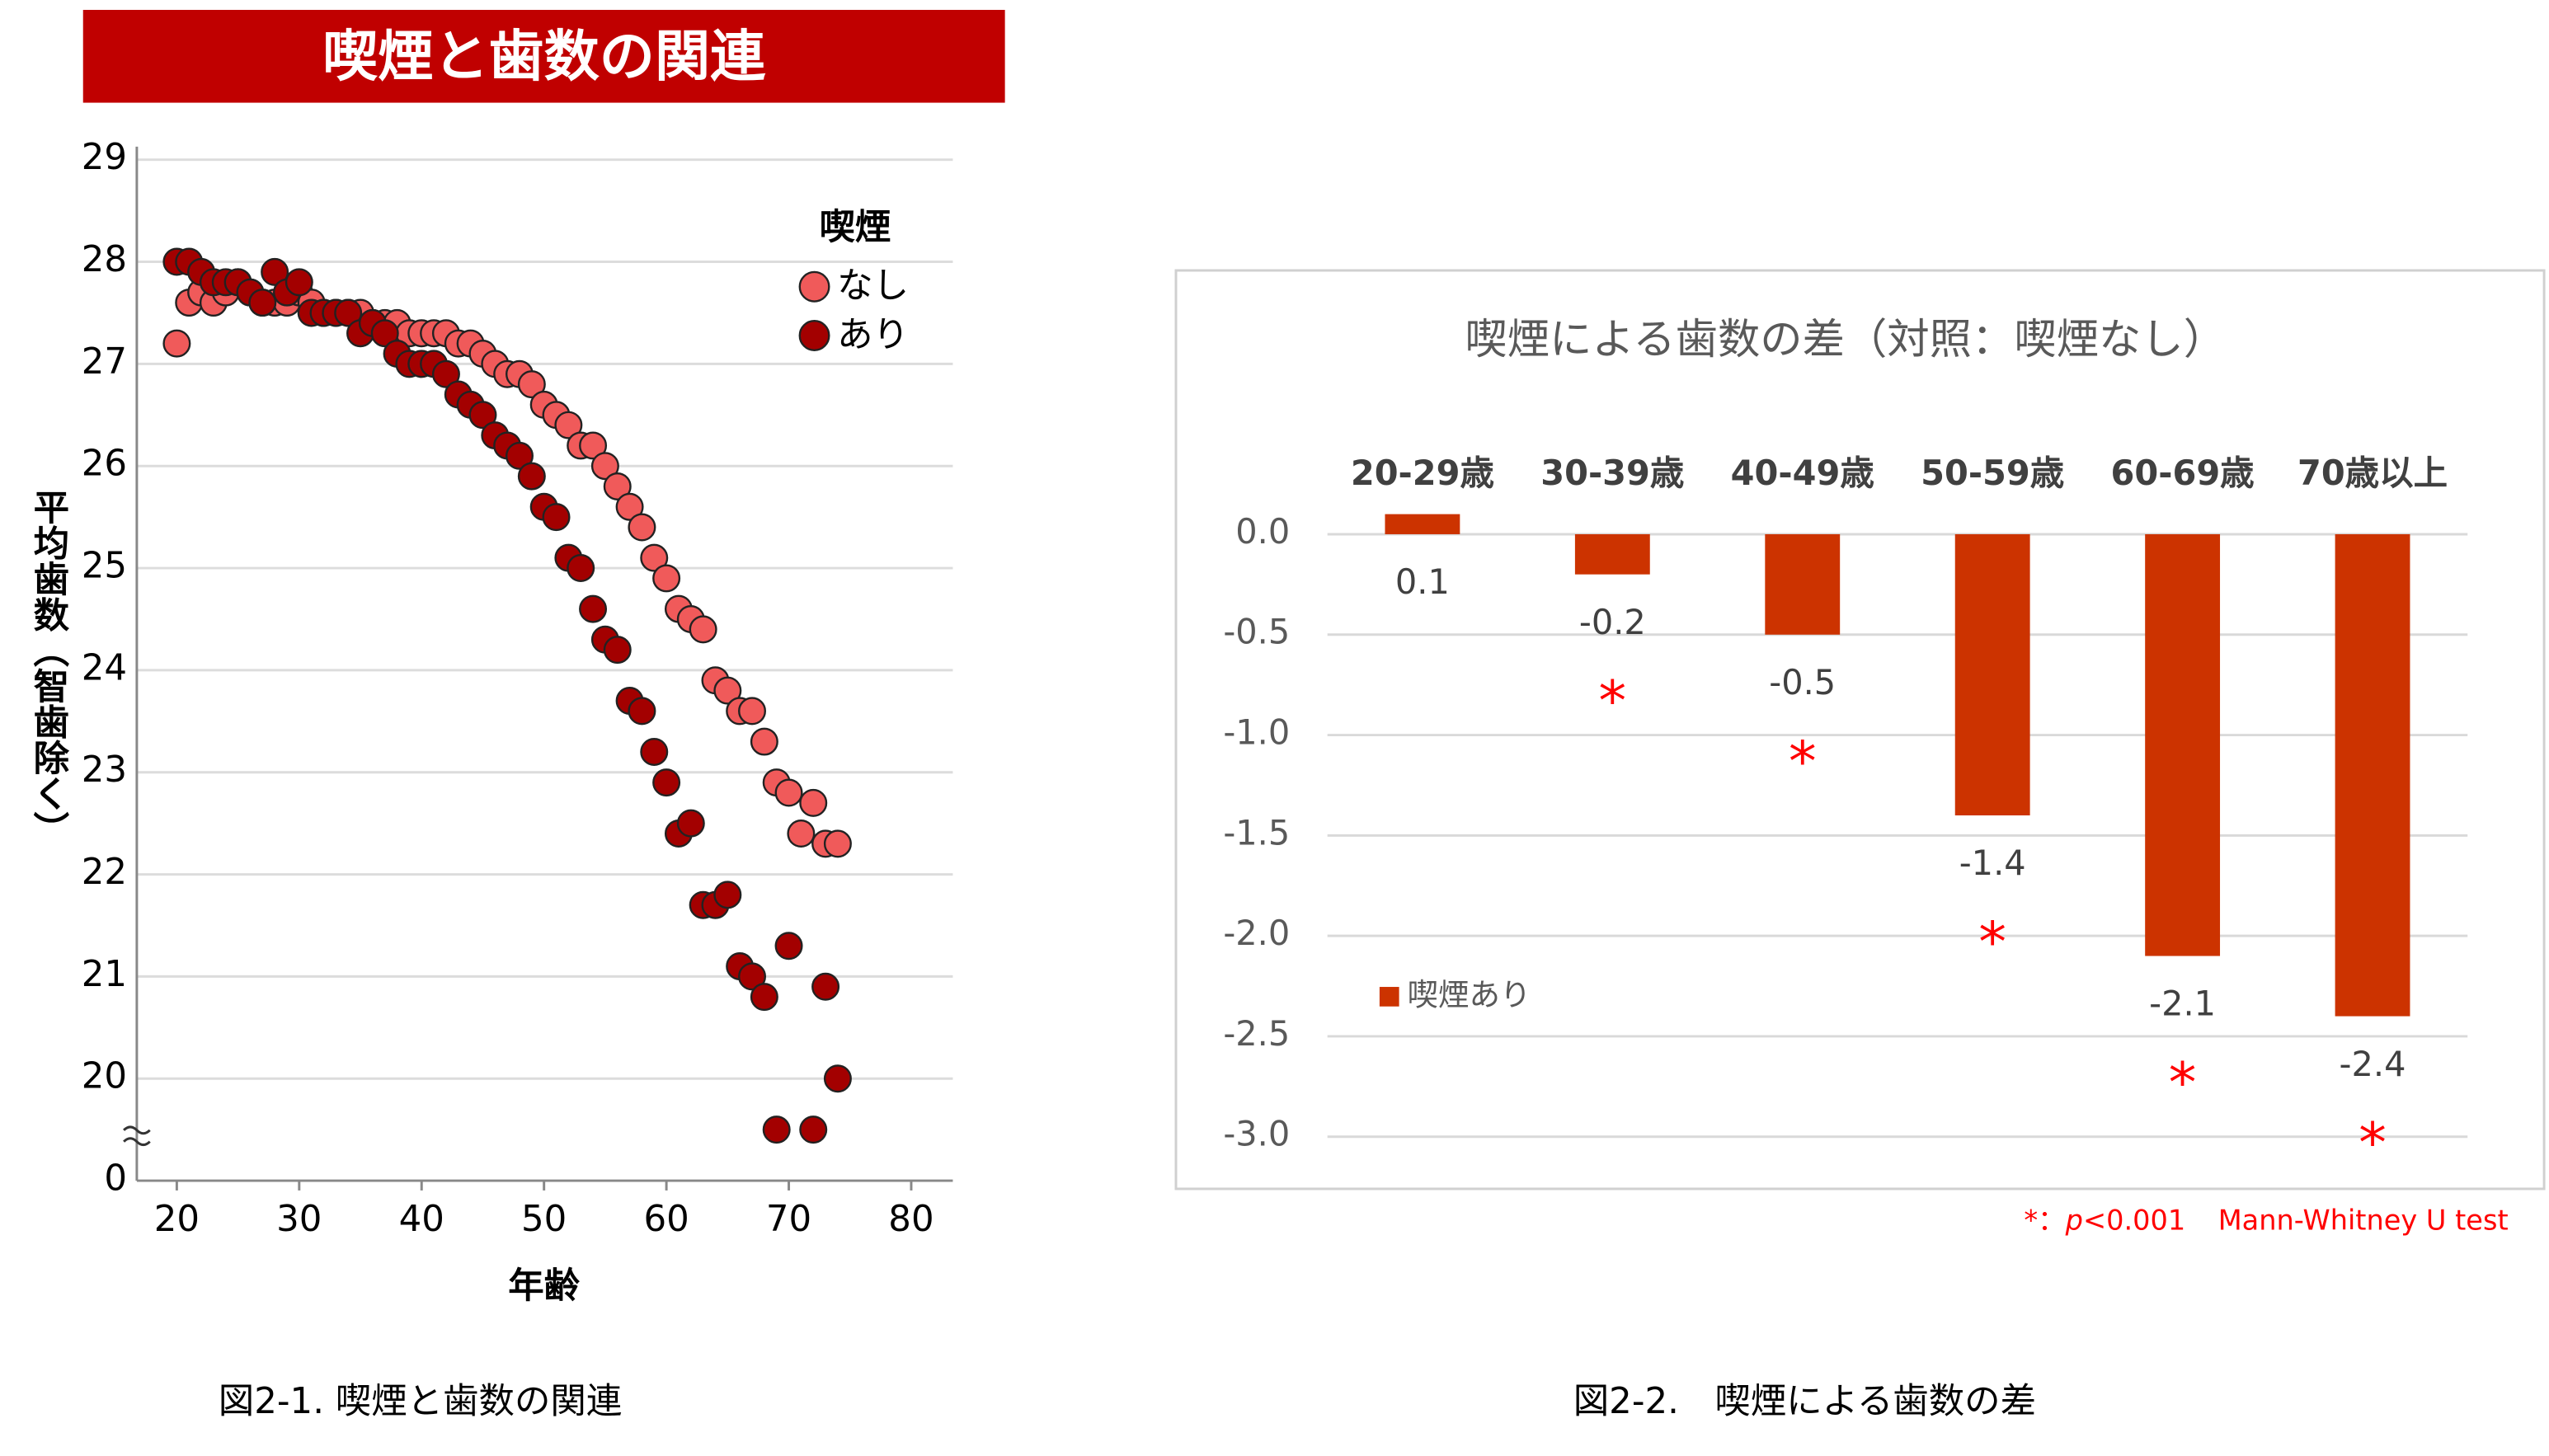 This screenshot has height=1456, width=2549. What do you see at coordinates (1256, 933) in the screenshot?
I see `y-tick-label: -2.0` at bounding box center [1256, 933].